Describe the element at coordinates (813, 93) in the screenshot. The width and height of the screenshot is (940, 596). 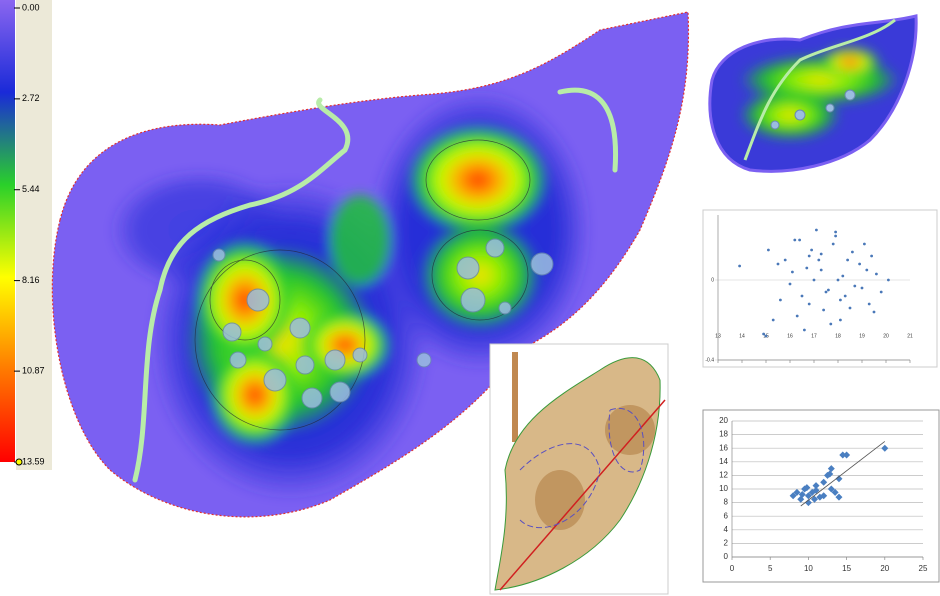
I see `inset-map` at that location.